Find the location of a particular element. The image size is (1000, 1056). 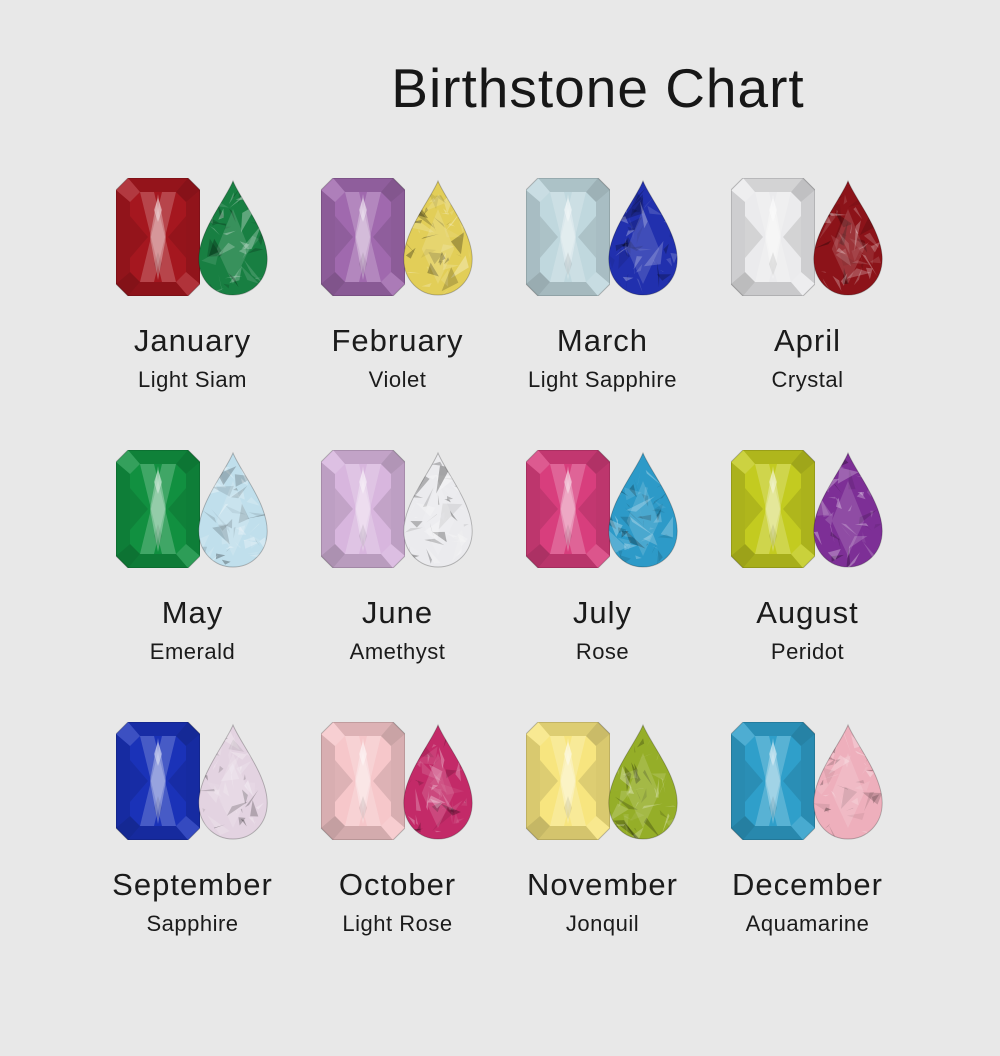

month-cell: June Amethyst is located at coordinates (397, 557).